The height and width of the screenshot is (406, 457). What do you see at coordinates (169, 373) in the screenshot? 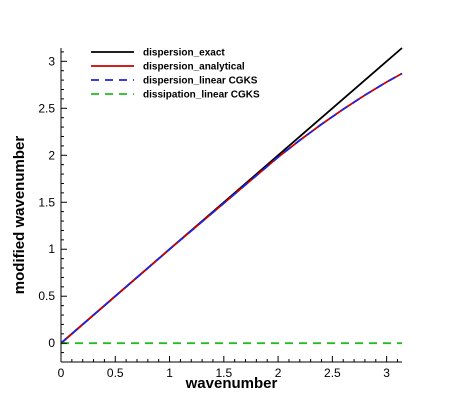
I see `x-tick-label: 1` at bounding box center [169, 373].